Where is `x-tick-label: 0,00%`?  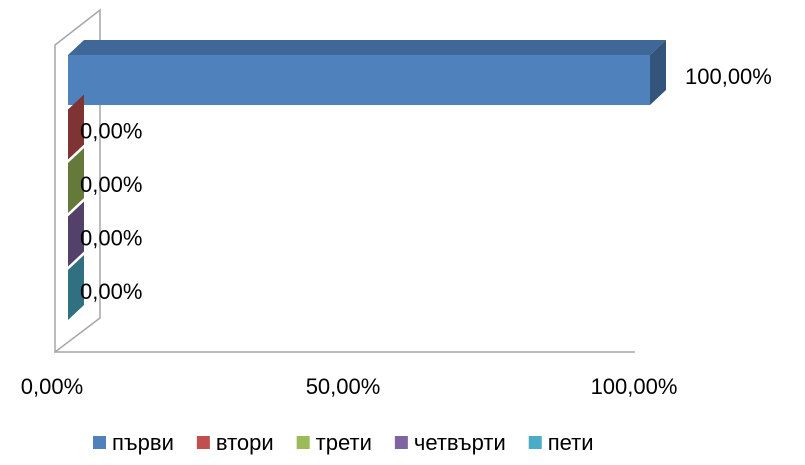 x-tick-label: 0,00% is located at coordinates (52, 386).